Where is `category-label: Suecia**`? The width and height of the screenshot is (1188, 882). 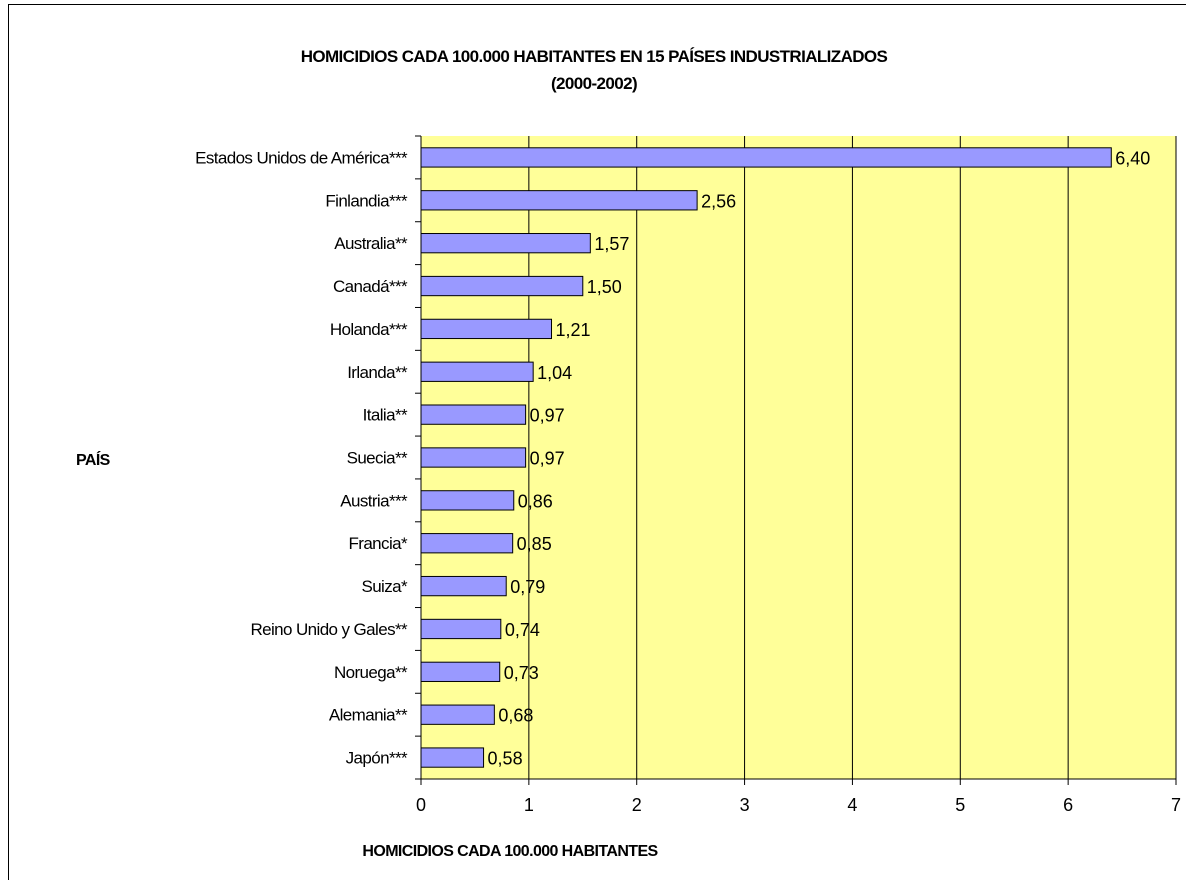 category-label: Suecia** is located at coordinates (377, 458).